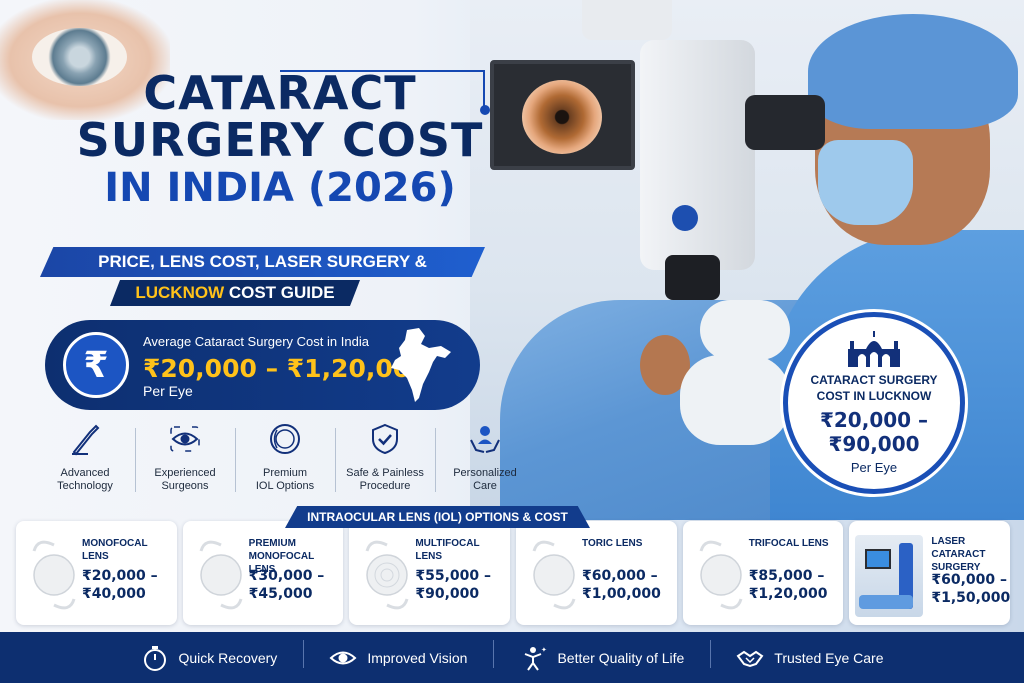 This screenshot has width=1024, height=683. Describe the element at coordinates (280, 594) in the screenshot. I see `card-price: ₹45,000` at that location.